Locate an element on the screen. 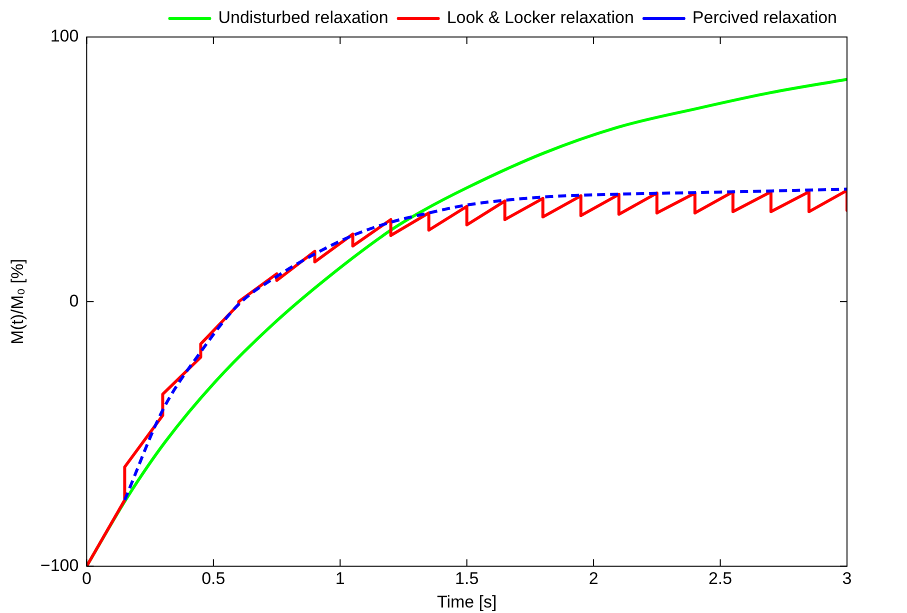 The width and height of the screenshot is (907, 613). x-tick-label: 1.5 is located at coordinates (467, 578).